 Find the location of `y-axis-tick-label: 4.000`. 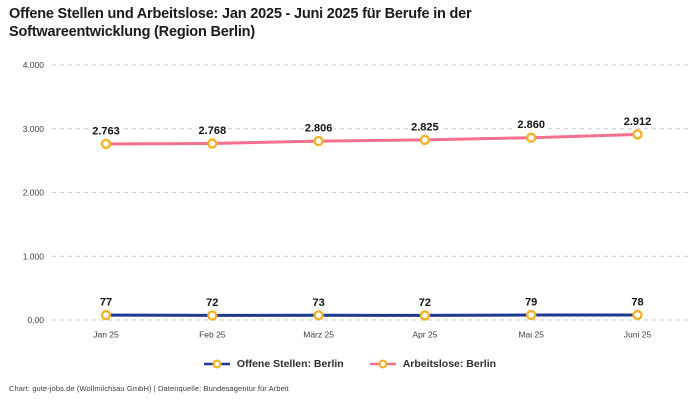

y-axis-tick-label: 4.000 is located at coordinates (34, 65).